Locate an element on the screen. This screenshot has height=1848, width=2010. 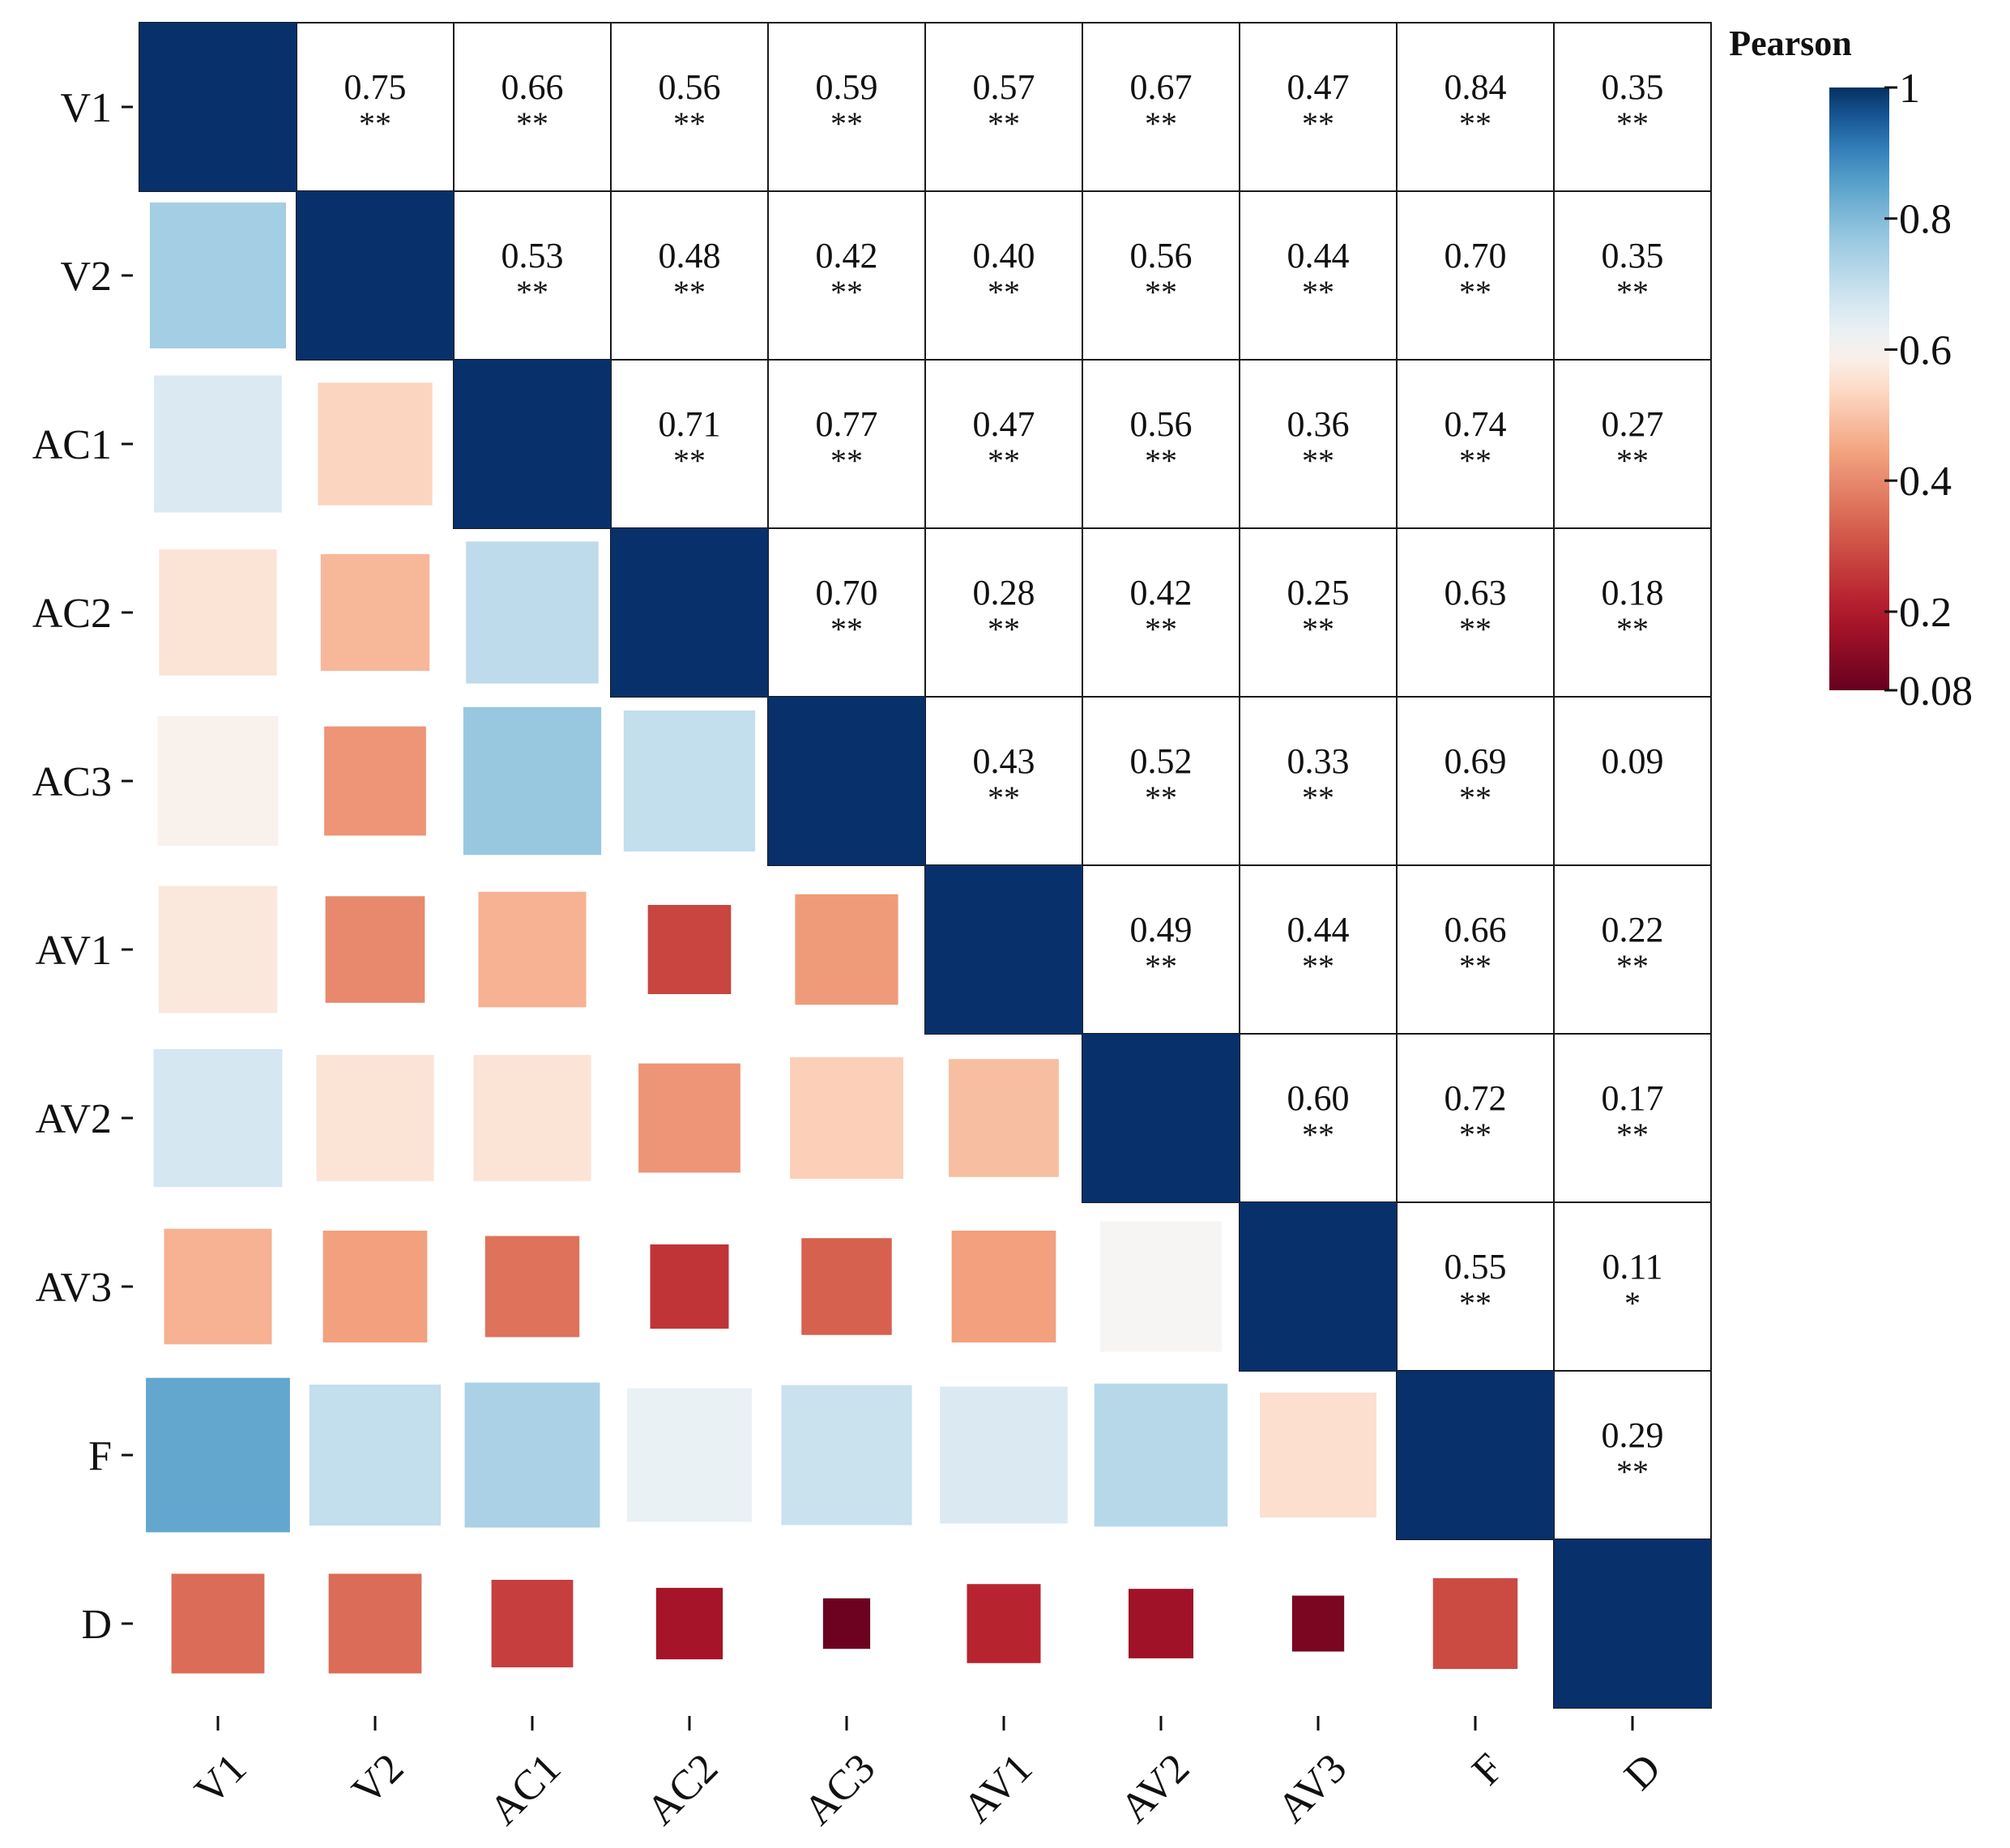
cell-value-label: 0.36 is located at coordinates (1318, 424).